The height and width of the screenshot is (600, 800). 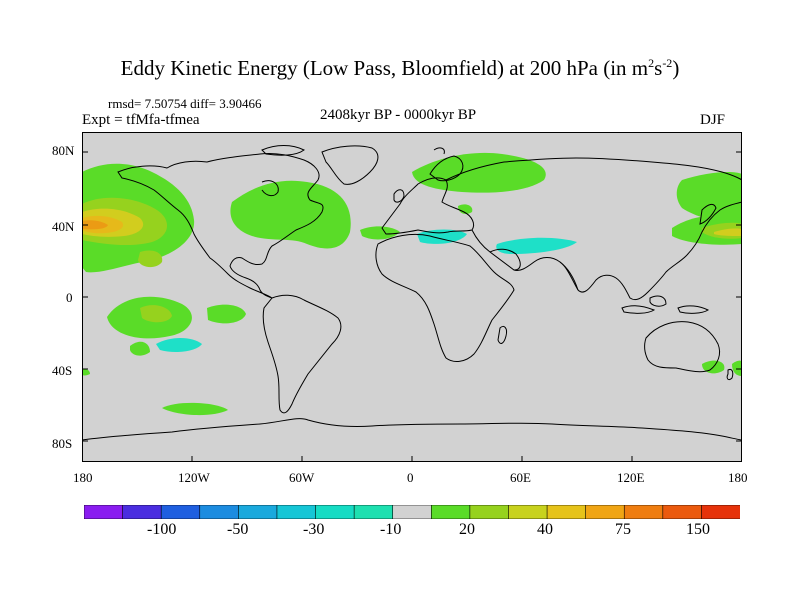 I want to click on lon-label-180w: 180, so click(x=83, y=477).